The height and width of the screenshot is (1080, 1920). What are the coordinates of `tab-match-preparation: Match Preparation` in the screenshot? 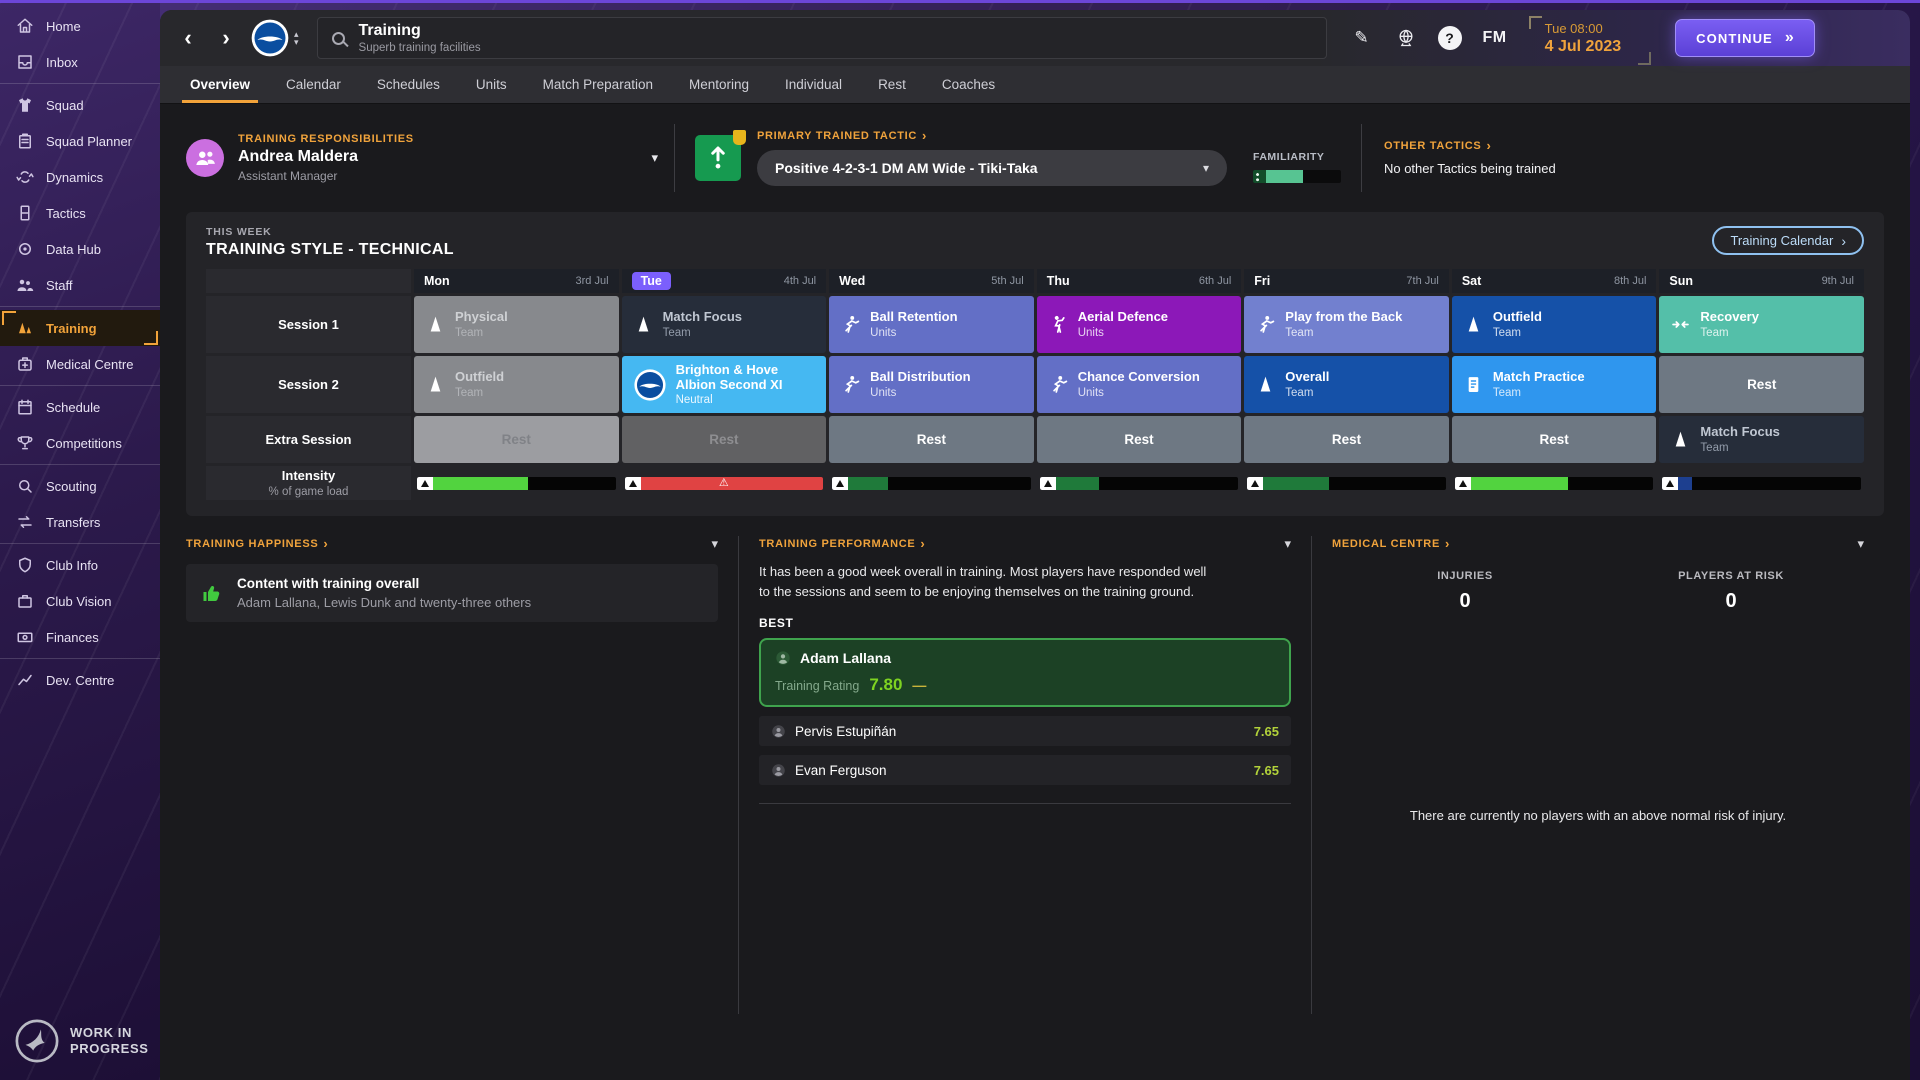 It's located at (597, 84).